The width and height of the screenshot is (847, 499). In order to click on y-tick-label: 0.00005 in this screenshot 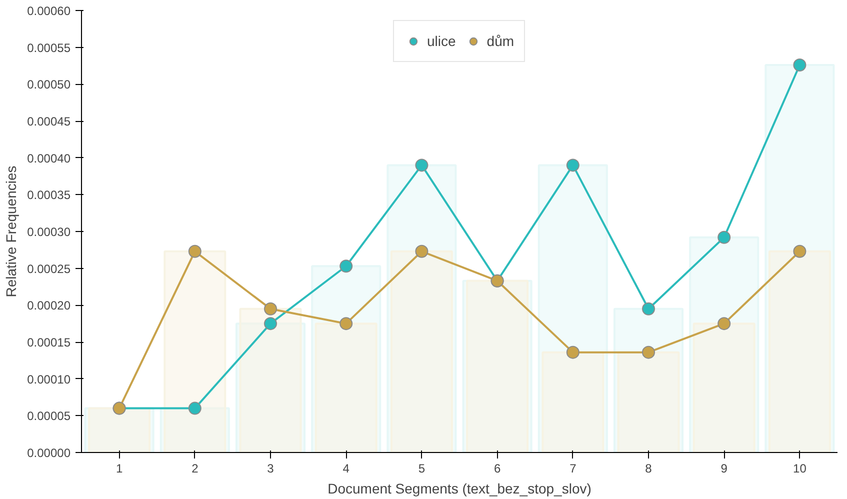, I will do `click(49, 416)`.